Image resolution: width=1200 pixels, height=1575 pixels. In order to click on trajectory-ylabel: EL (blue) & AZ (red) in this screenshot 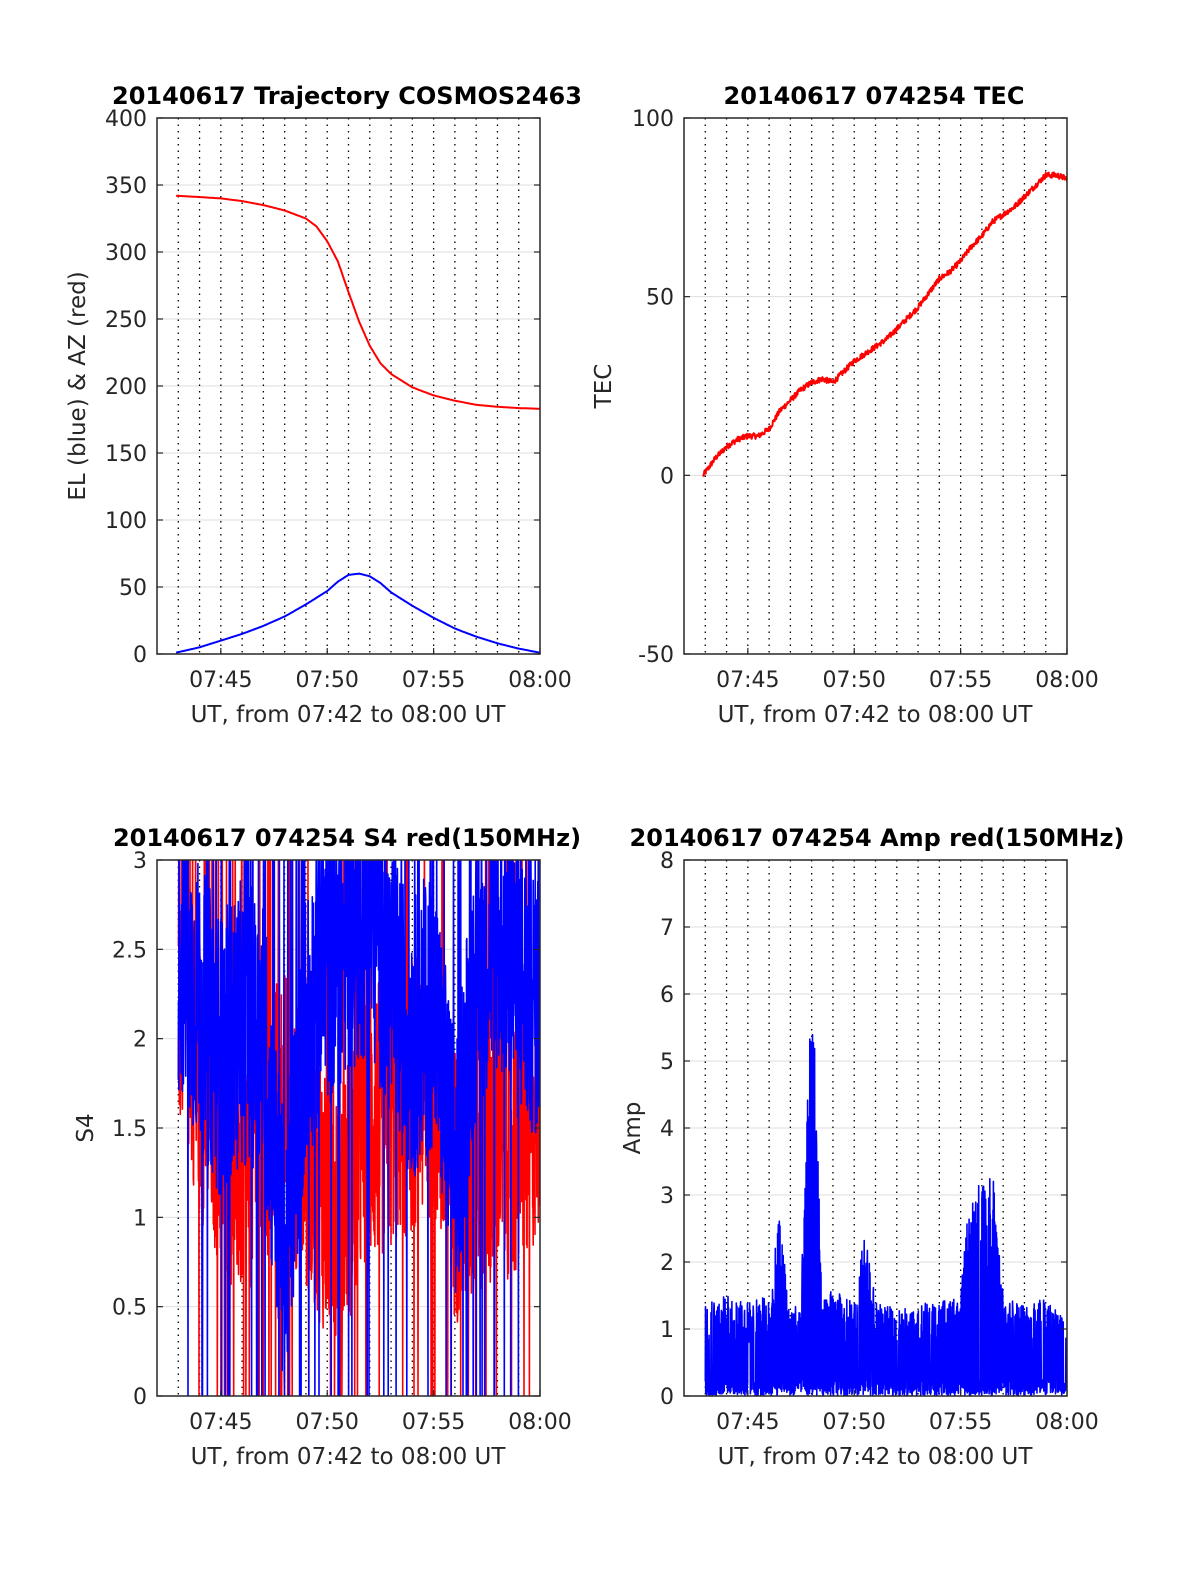, I will do `click(78, 385)`.